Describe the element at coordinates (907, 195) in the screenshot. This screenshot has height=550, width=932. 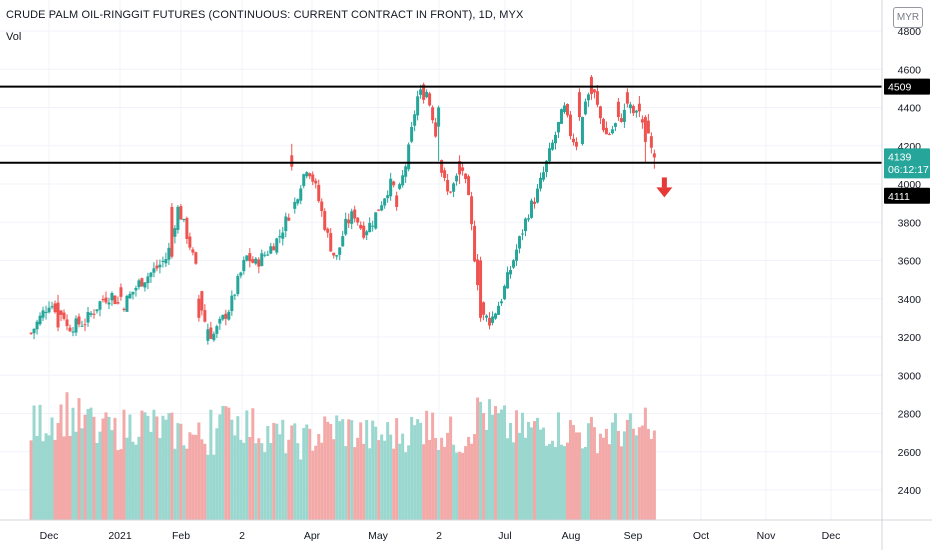
I see `level-tag-lower-bg` at that location.